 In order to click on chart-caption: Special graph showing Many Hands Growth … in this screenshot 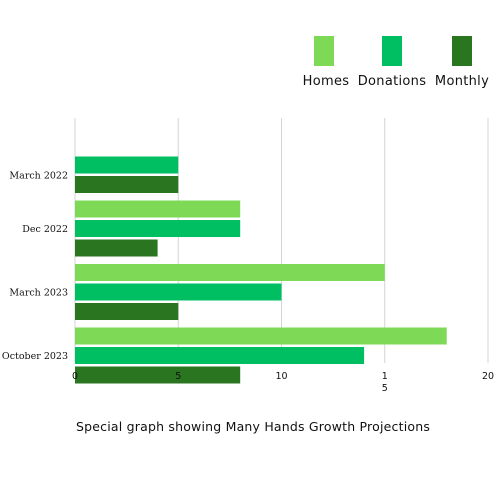, I will do `click(253, 426)`.